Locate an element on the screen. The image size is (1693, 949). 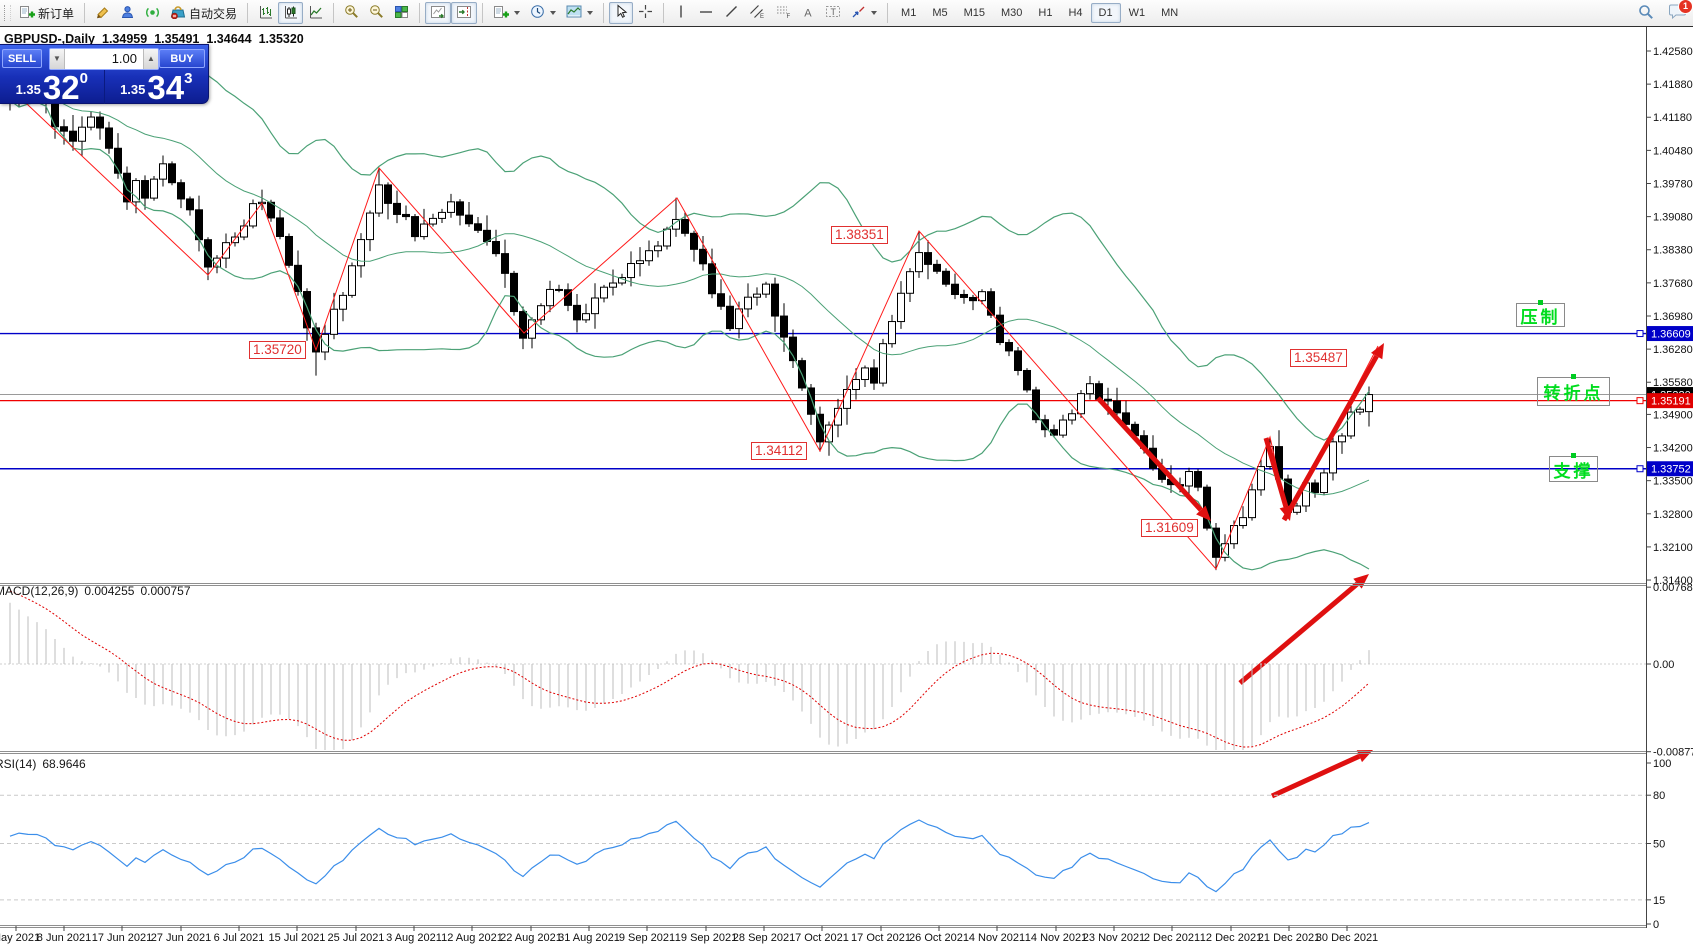
line-chart-icon is located at coordinates (315, 13).